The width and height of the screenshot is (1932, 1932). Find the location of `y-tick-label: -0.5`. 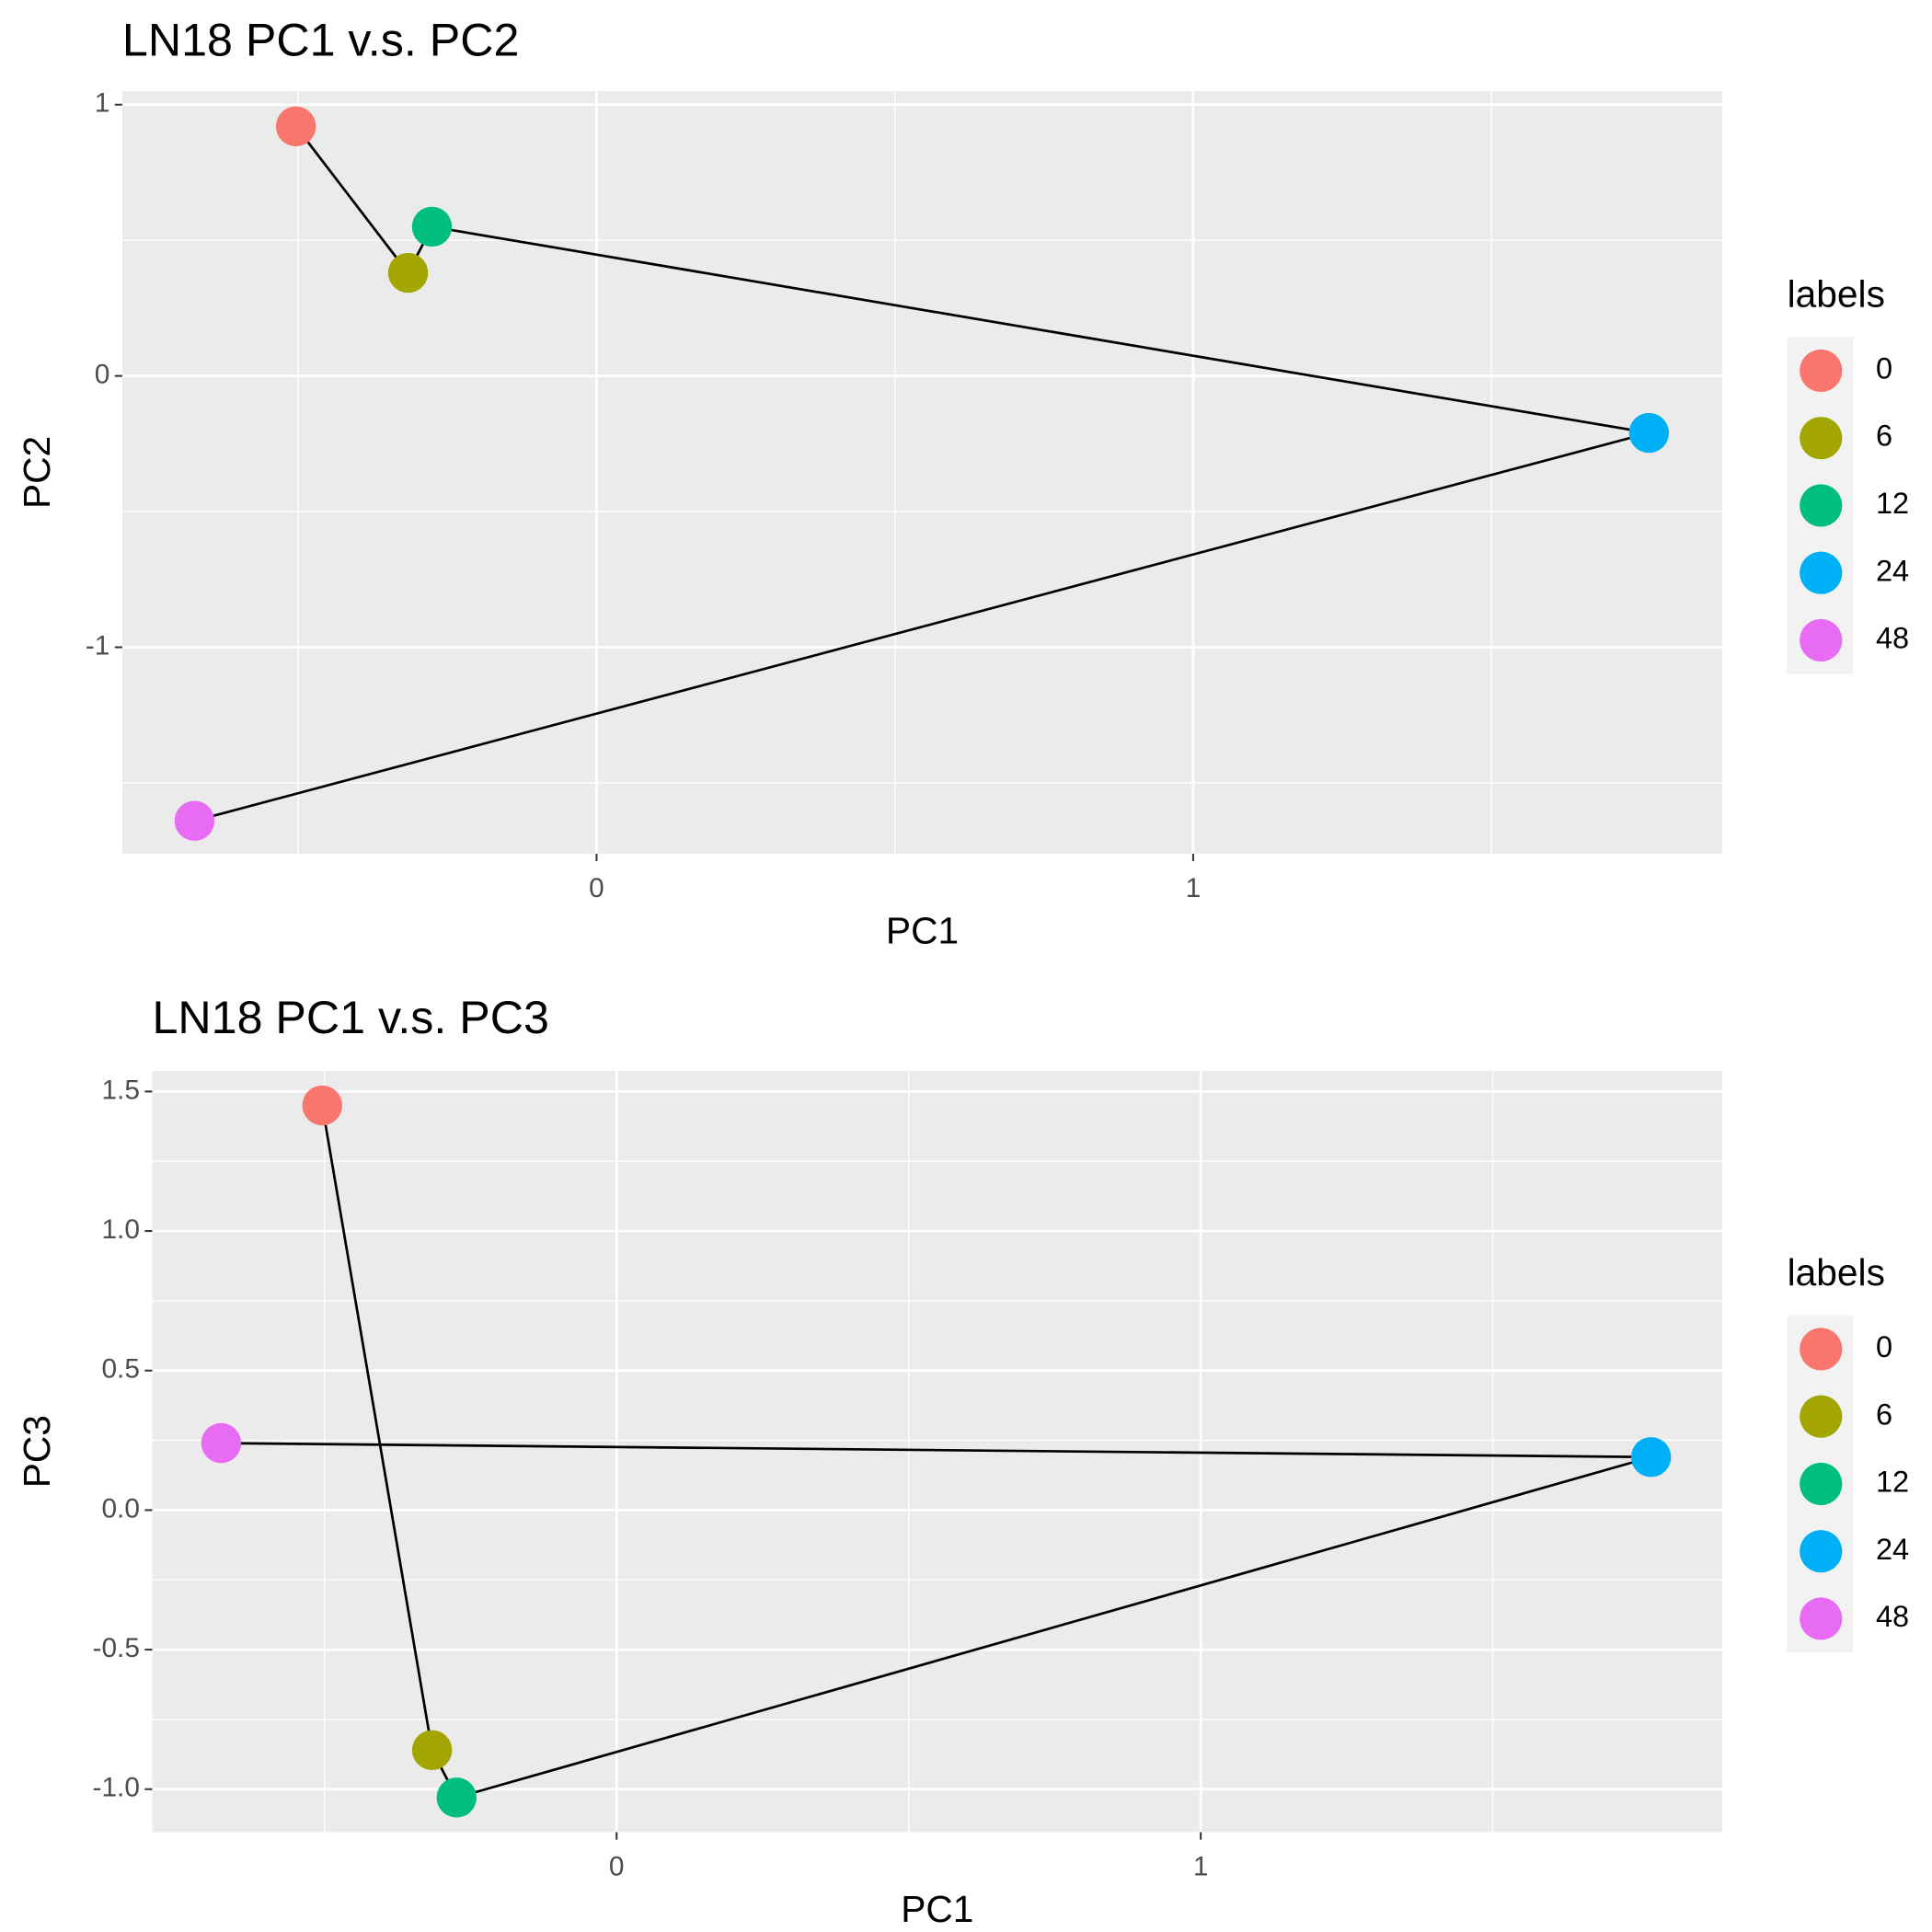

y-tick-label: -0.5 is located at coordinates (116, 1648).